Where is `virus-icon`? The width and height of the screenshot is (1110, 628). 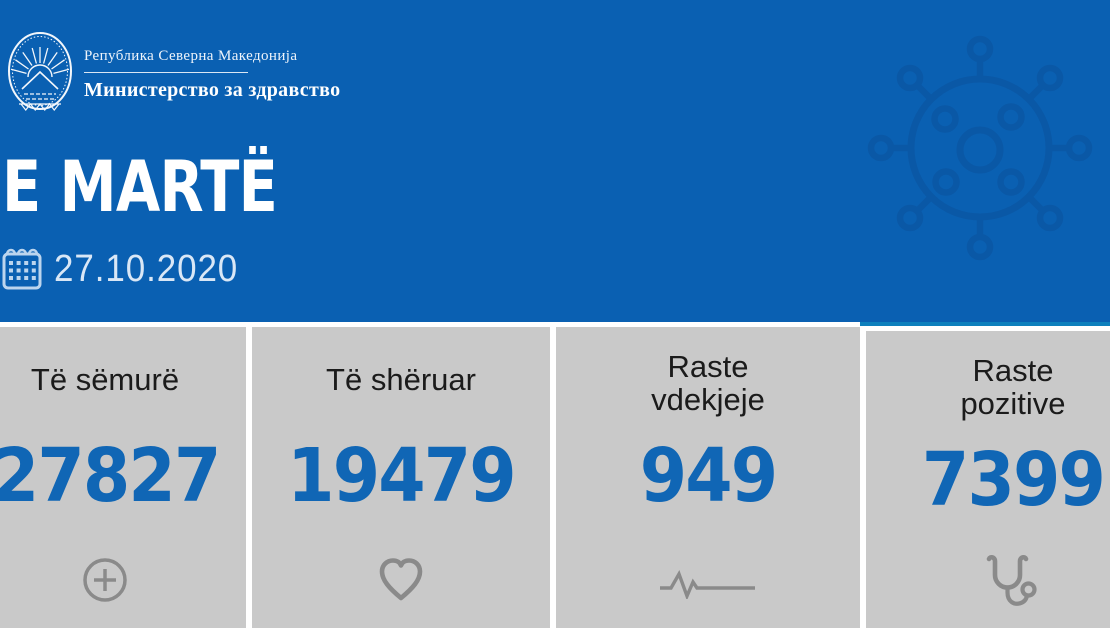
virus-icon is located at coordinates (980, 148).